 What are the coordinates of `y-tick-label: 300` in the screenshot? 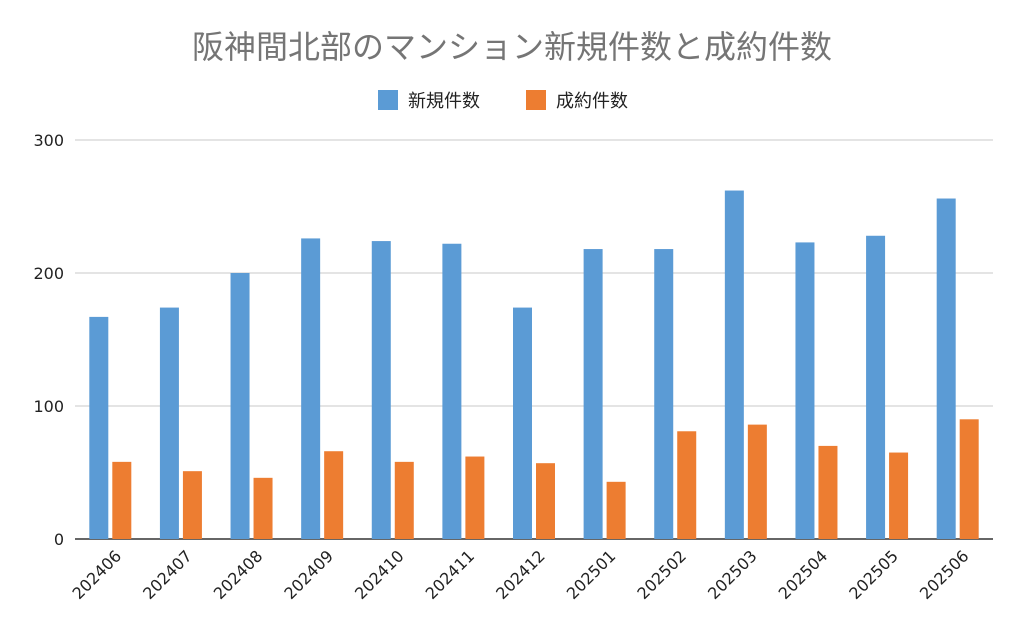 It's located at (48, 140).